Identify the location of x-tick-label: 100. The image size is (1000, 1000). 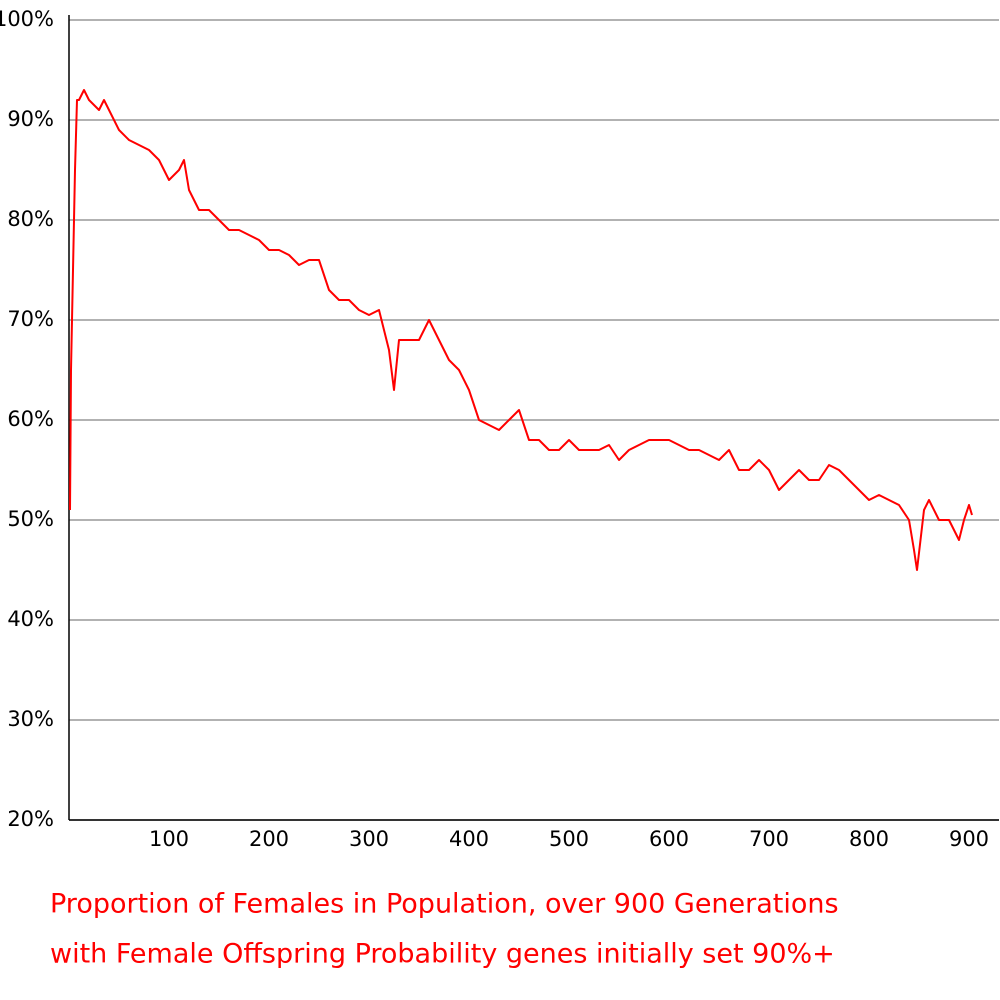
(169, 839).